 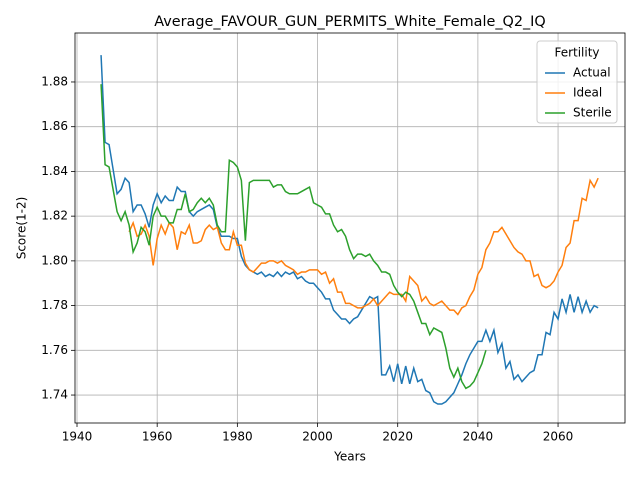 What do you see at coordinates (54, 126) in the screenshot?
I see `y-tick-label: 1.86` at bounding box center [54, 126].